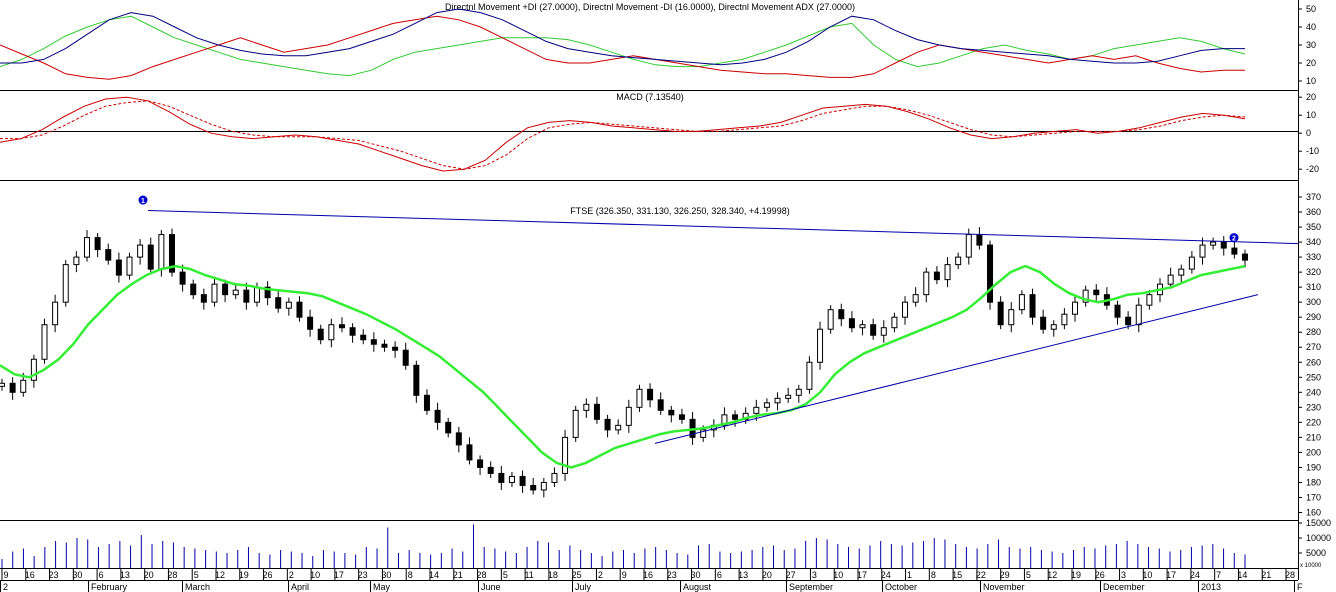 Image resolution: width=1336 pixels, height=592 pixels. I want to click on price-tick-label: 350, so click(1313, 227).